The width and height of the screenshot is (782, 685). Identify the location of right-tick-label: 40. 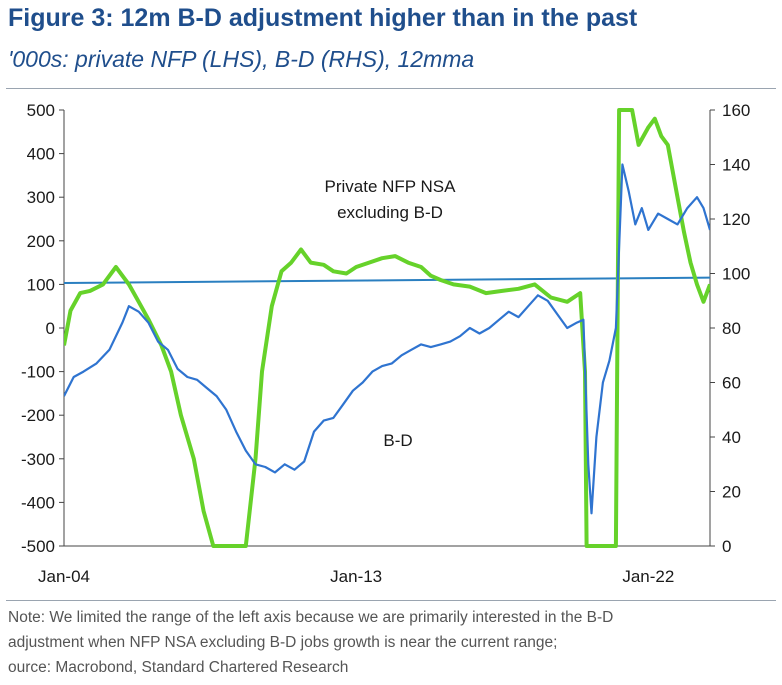
(731, 437).